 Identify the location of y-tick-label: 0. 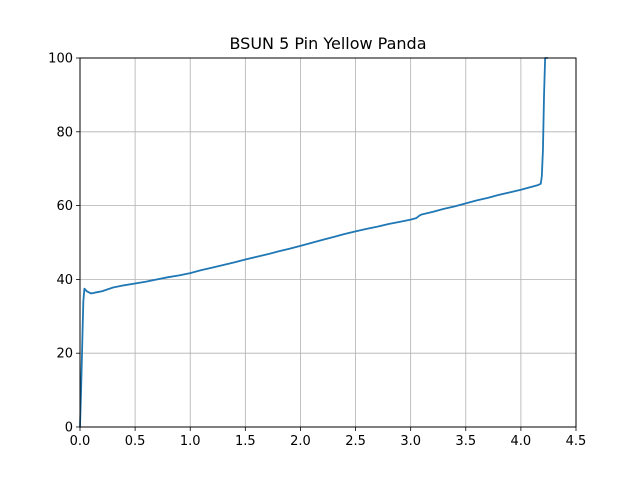
(69, 428).